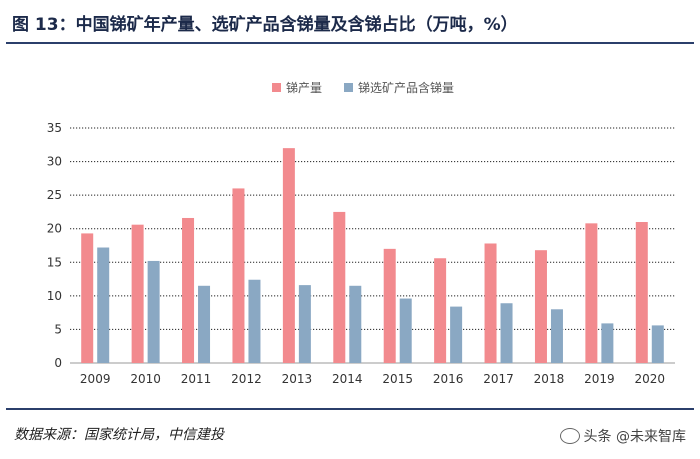  Describe the element at coordinates (54, 195) in the screenshot. I see `y-tick-label: 25` at that location.